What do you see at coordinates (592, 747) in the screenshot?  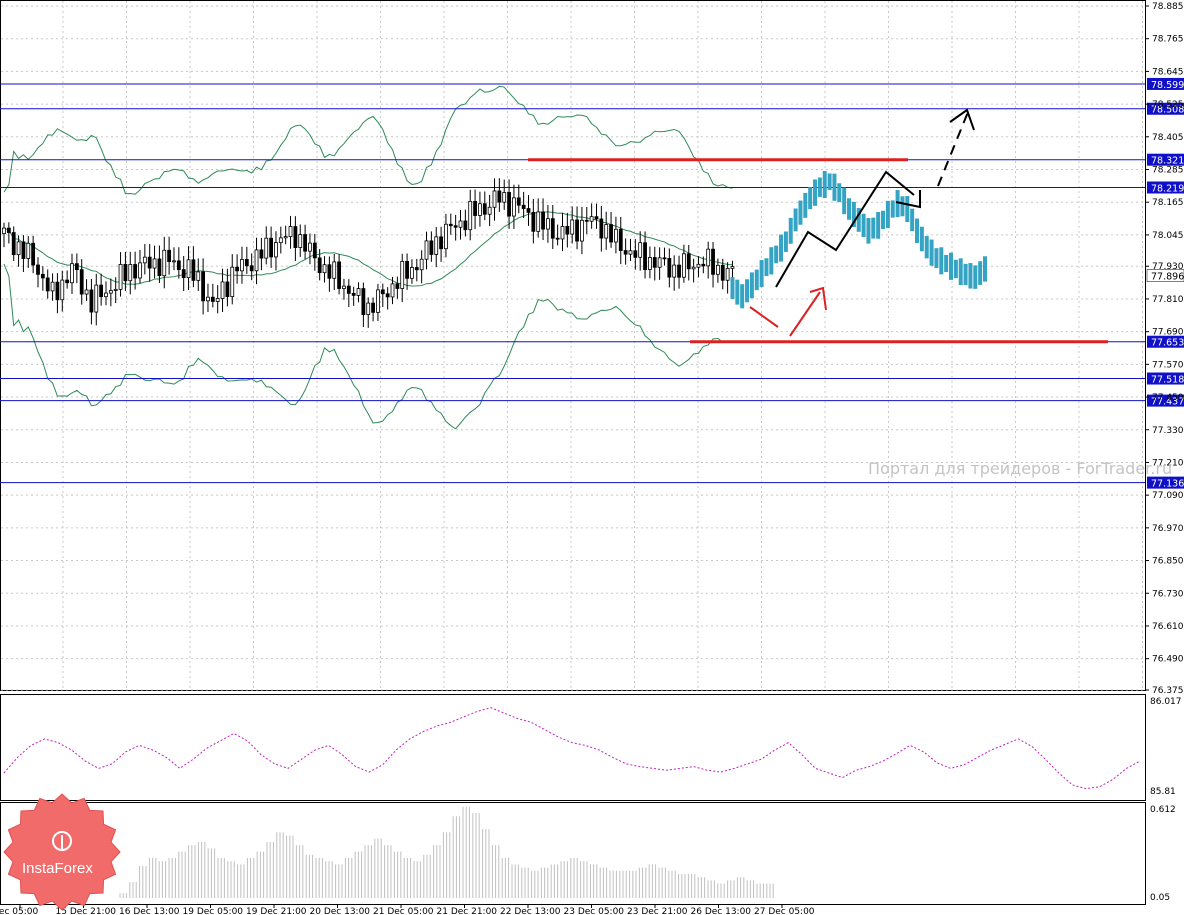 I see `oscillator-line: 86.017 85.81` at bounding box center [592, 747].